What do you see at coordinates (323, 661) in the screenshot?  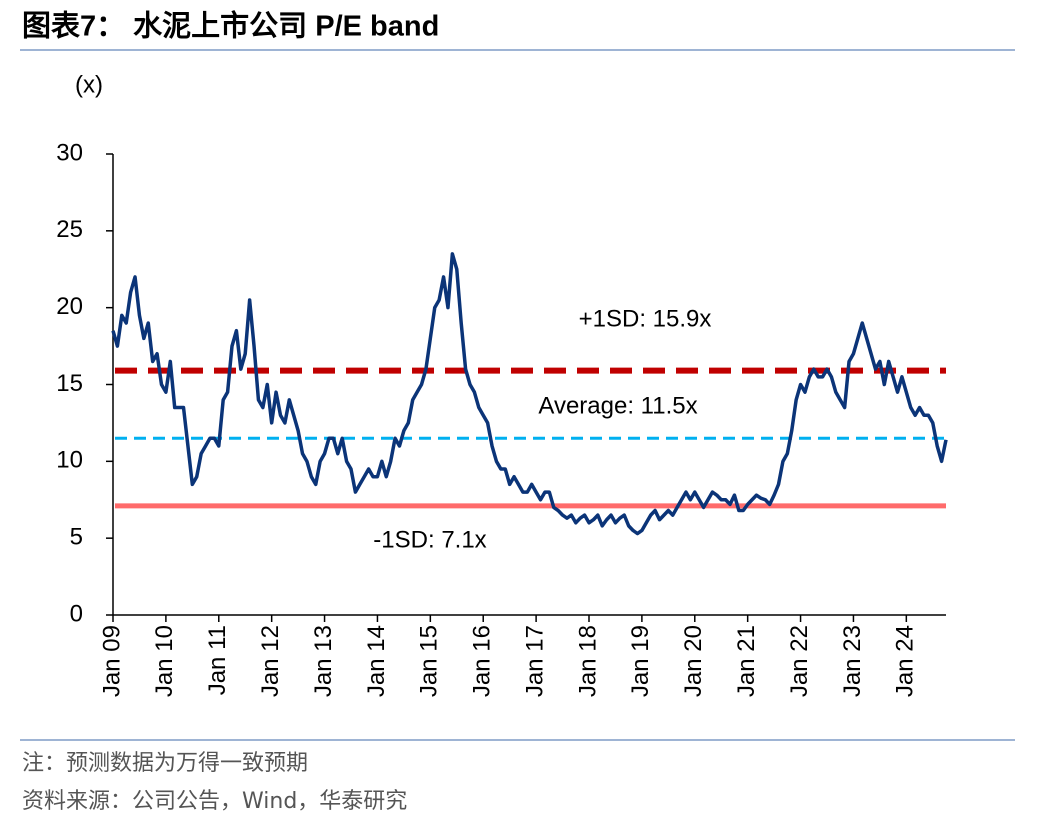 I see `x-tick-label: Jan 13` at bounding box center [323, 661].